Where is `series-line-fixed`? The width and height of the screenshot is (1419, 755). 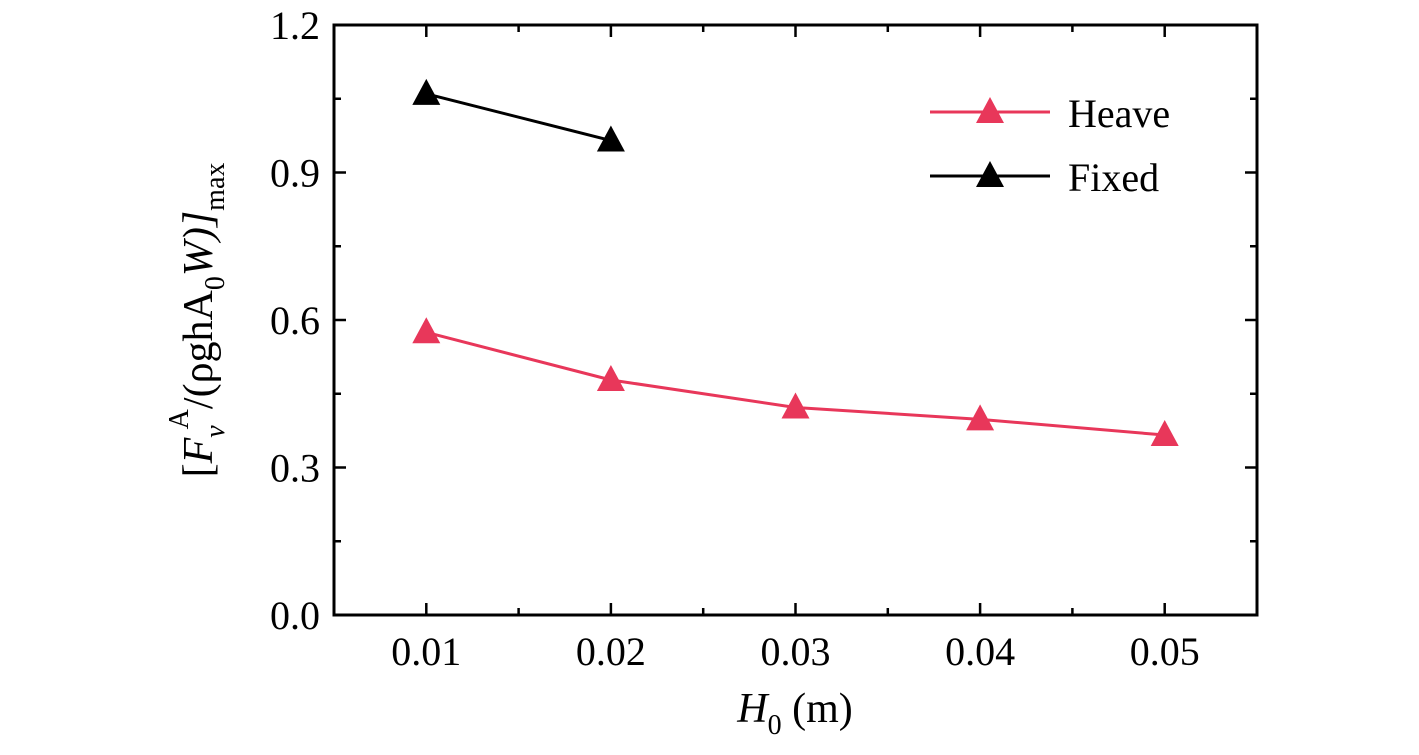 series-line-fixed is located at coordinates (518, 117).